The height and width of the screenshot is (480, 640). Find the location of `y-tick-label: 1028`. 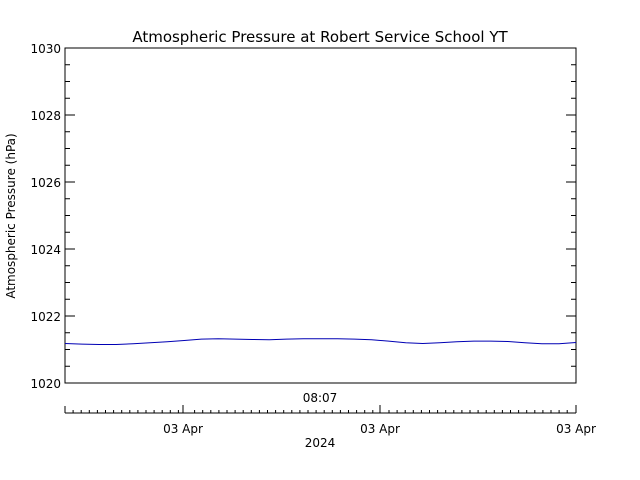

y-tick-label: 1028 is located at coordinates (45, 116).